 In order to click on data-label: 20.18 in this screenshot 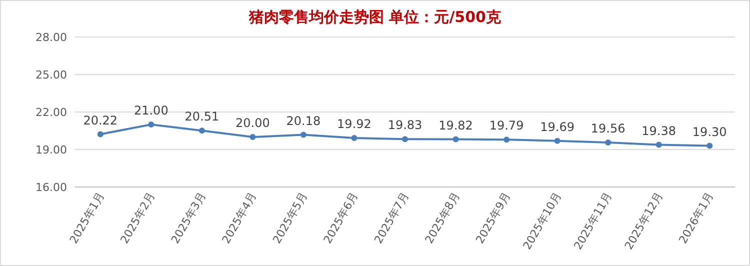, I will do `click(303, 121)`.